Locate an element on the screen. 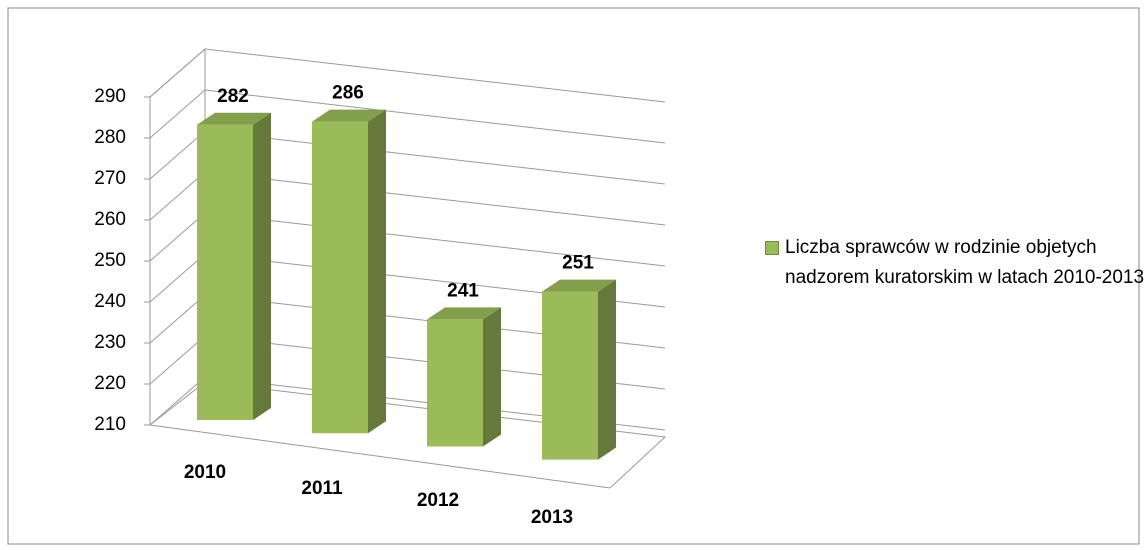 The image size is (1147, 550). y-tick-label: 260 is located at coordinates (110, 219).